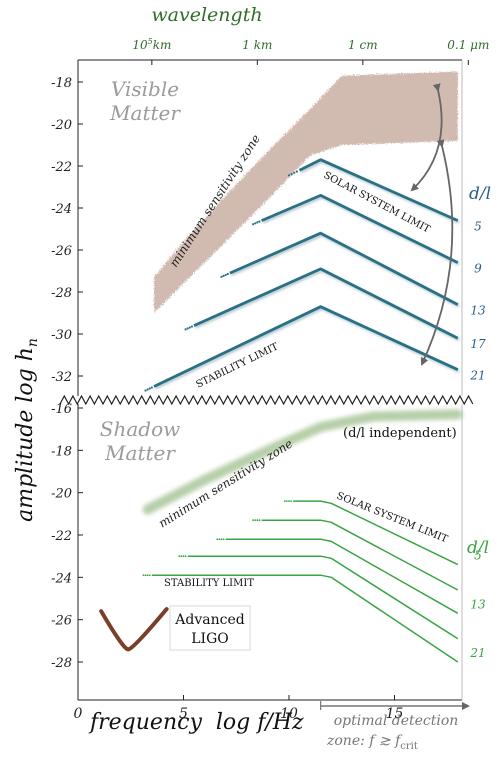  I want to click on optimal-zone-word: zone:, so click(347, 741).